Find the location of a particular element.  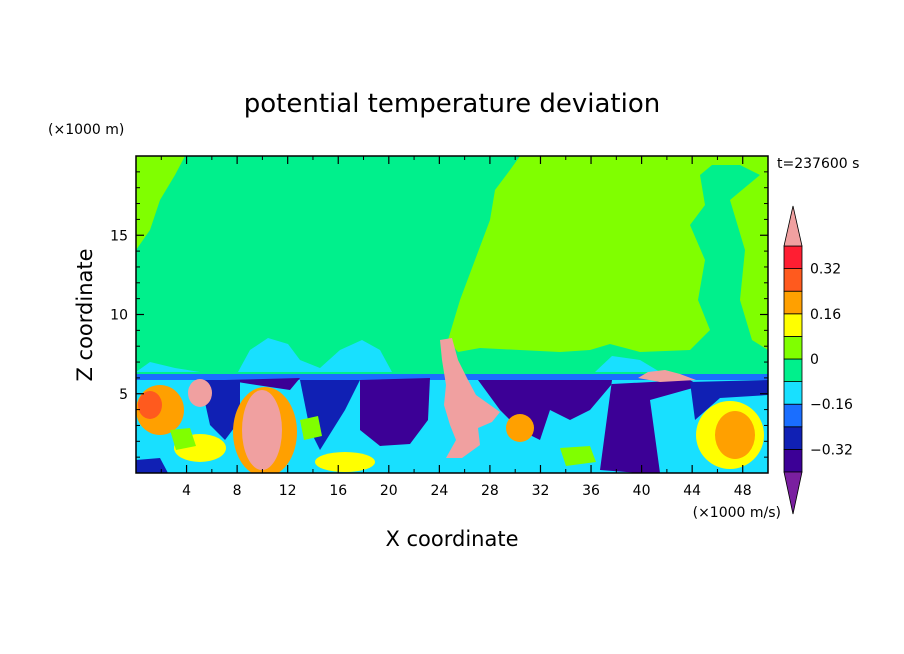

x-tick-label: 40 is located at coordinates (642, 491).